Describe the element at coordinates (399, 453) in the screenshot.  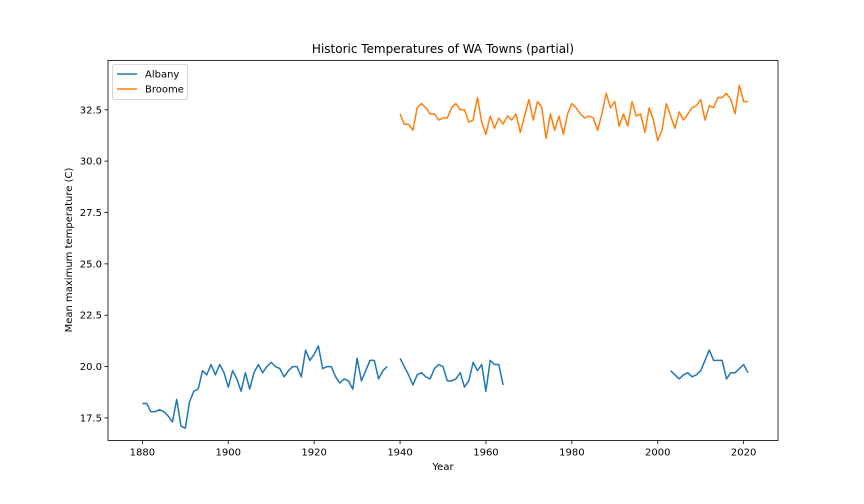
I see `x-tick-label: 1940` at that location.